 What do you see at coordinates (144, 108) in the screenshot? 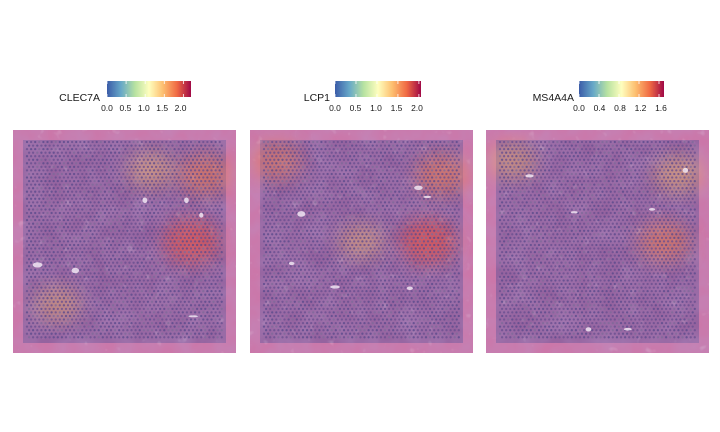
I see `legend-tick-clec7a-2: 1.0` at bounding box center [144, 108].